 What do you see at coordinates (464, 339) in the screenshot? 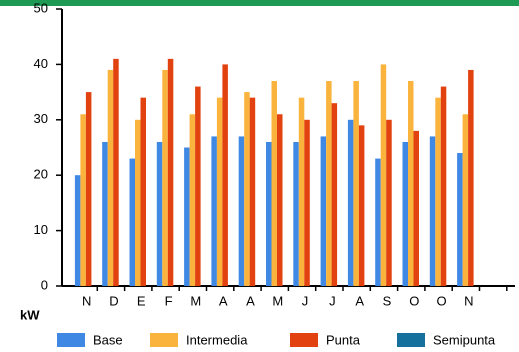
I see `legend-label: Semipunta` at bounding box center [464, 339].